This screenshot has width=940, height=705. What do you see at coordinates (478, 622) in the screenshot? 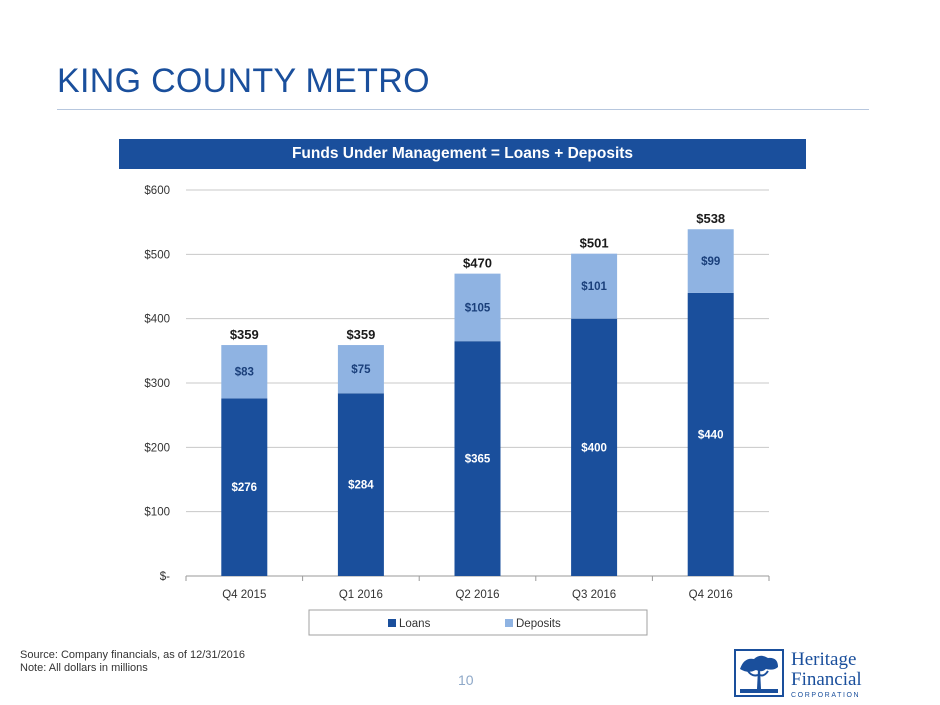
I see `legend-box` at bounding box center [478, 622].